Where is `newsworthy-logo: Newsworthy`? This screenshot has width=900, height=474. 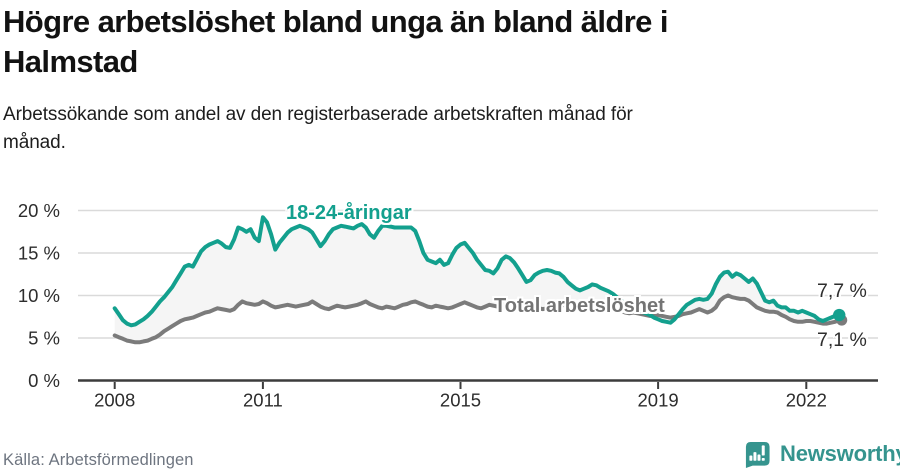 newsworthy-logo: Newsworthy is located at coordinates (822, 454).